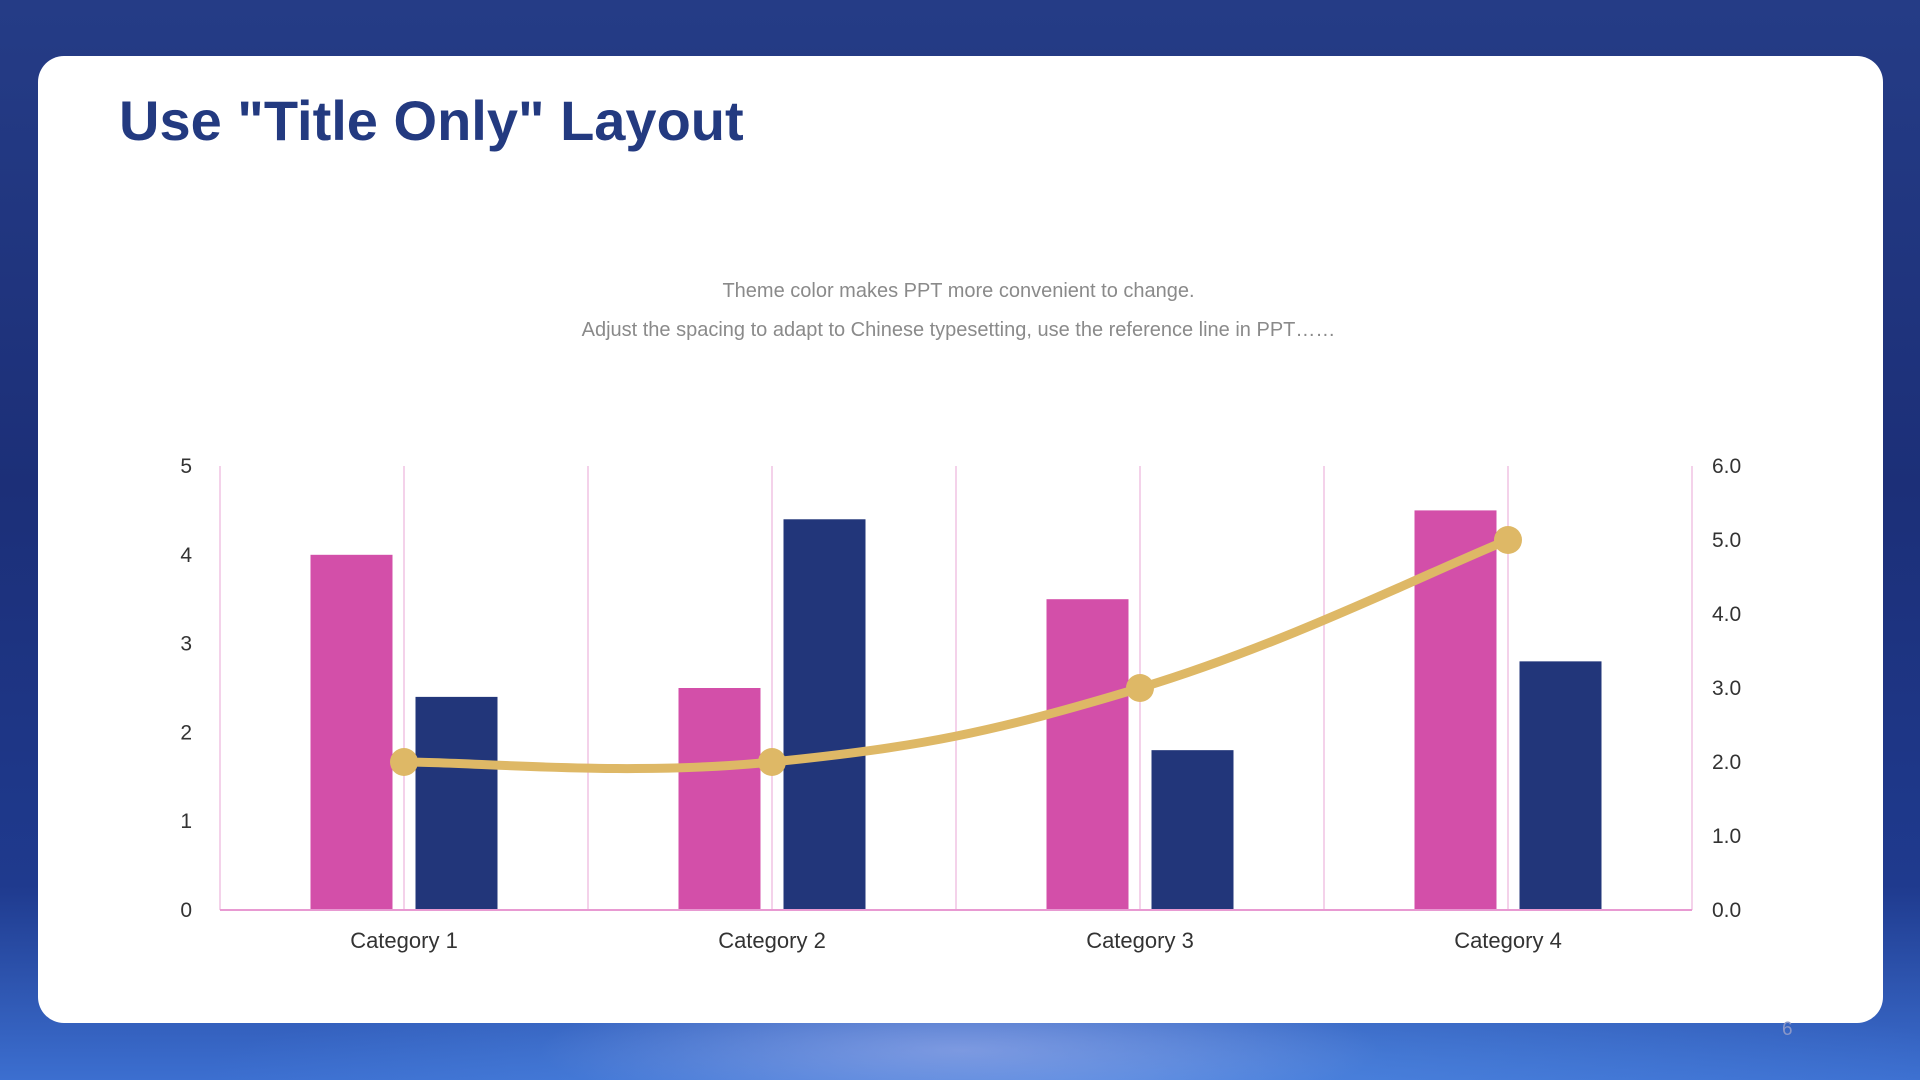  Describe the element at coordinates (772, 940) in the screenshot. I see `x-tick-label: Category 2` at that location.